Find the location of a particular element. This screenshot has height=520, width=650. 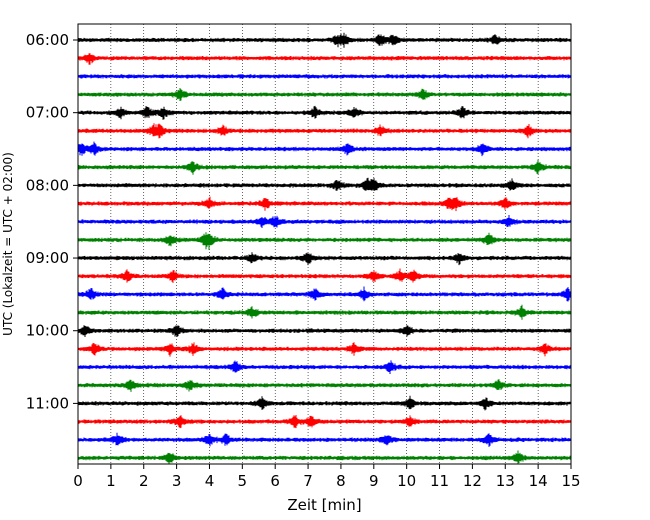

x-tick-label: 9 is located at coordinates (374, 481).